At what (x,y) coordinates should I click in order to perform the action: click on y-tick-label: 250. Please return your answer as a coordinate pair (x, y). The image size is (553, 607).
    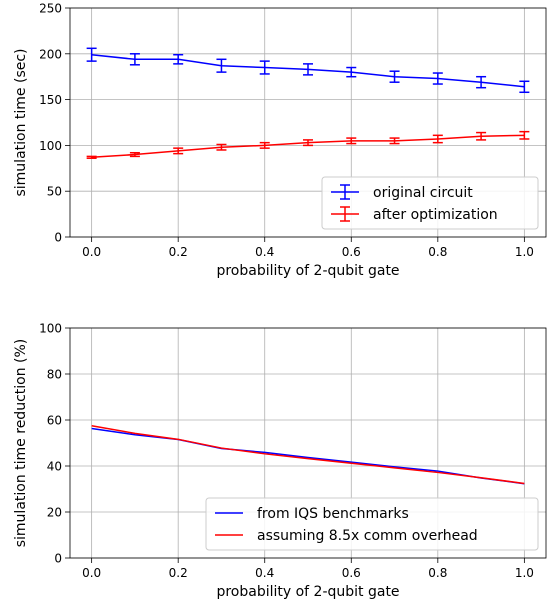
    Looking at the image, I should click on (50, 9).